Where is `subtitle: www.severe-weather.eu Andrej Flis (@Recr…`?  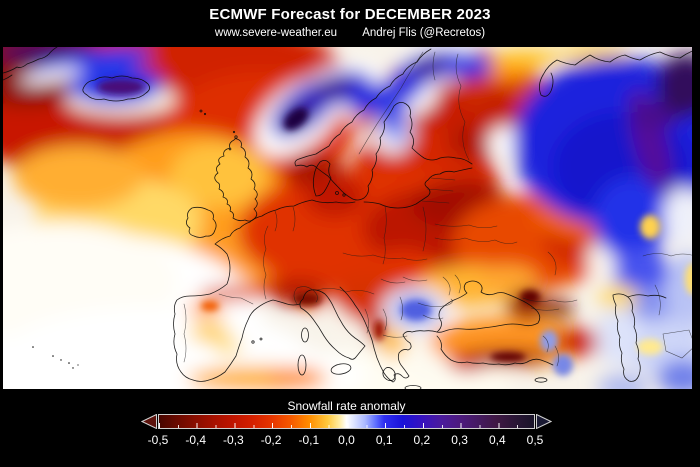 subtitle: www.severe-weather.eu Andrej Flis (@Recr… is located at coordinates (350, 33).